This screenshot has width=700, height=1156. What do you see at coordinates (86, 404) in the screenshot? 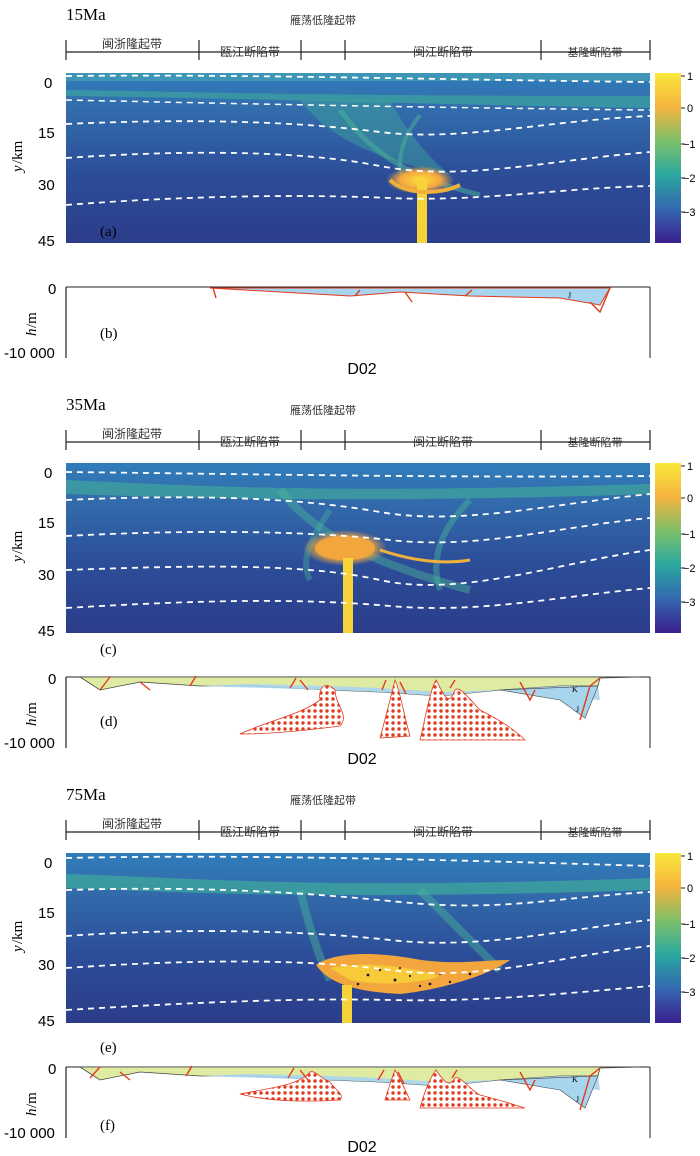
I see `age-label: 35Ma` at bounding box center [86, 404].